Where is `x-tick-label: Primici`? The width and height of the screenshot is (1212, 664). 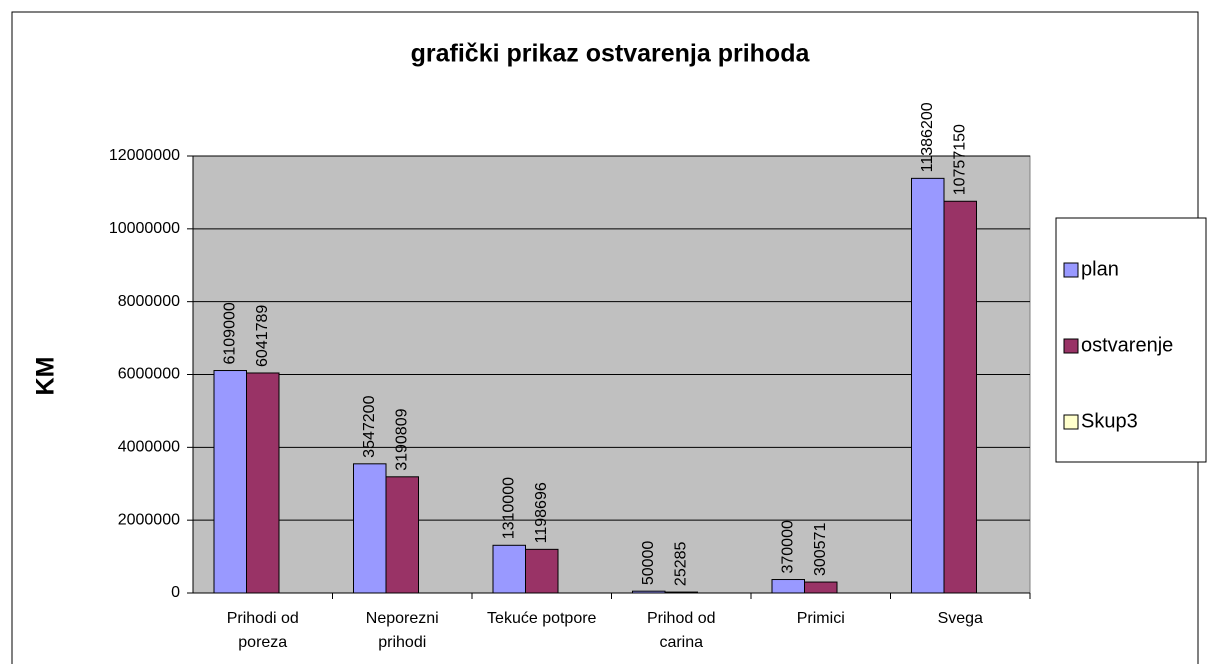
x-tick-label: Primici is located at coordinates (820, 618).